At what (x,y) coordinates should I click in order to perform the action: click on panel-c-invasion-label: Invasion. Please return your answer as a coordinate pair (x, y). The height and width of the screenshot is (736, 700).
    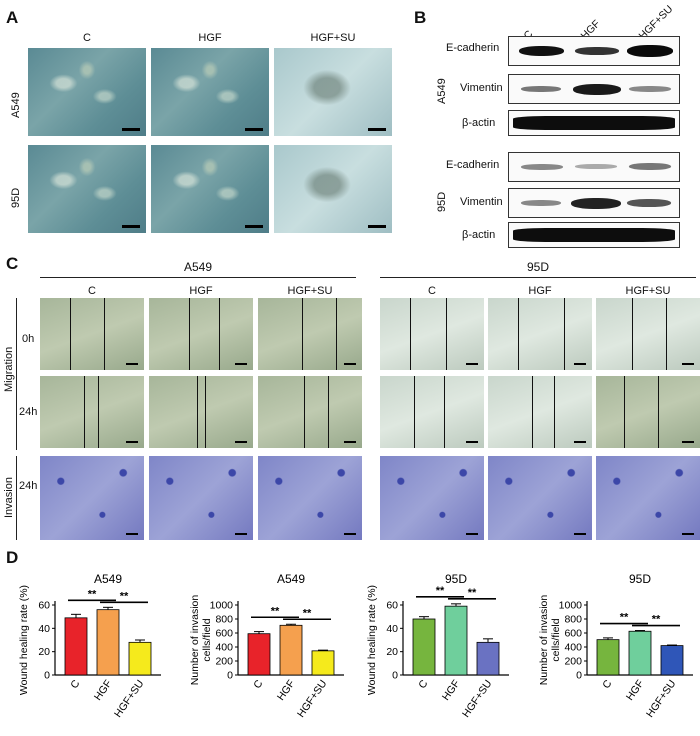
    Looking at the image, I should click on (9, 497).